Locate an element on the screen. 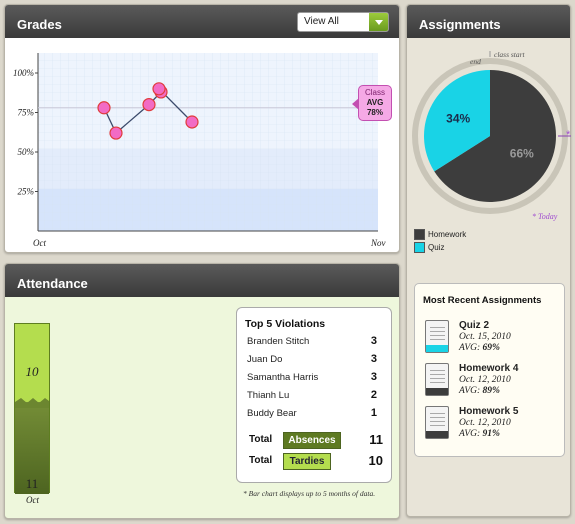 Image resolution: width=575 pixels, height=524 pixels. homework-slice is located at coordinates (495, 136).